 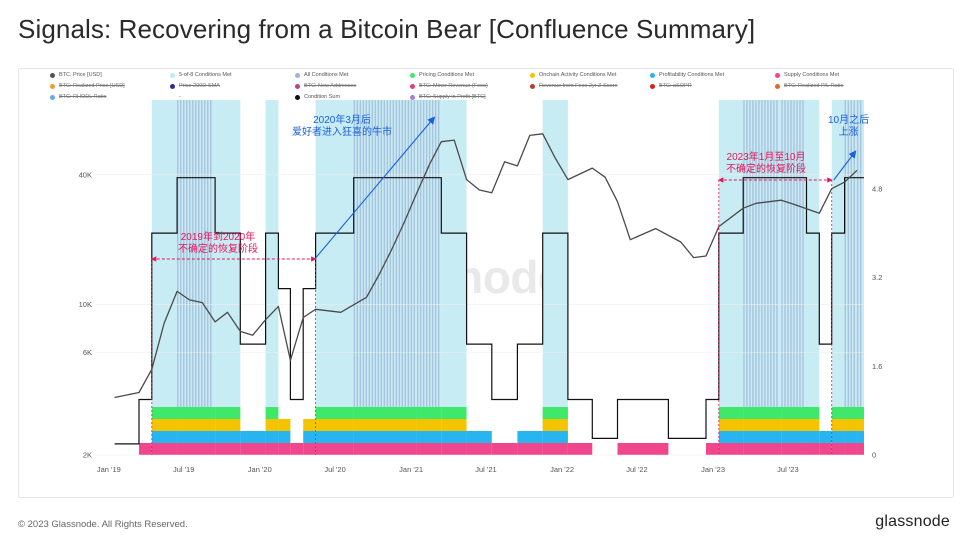 I want to click on y-left-tick-label: 6K, so click(x=87, y=352).